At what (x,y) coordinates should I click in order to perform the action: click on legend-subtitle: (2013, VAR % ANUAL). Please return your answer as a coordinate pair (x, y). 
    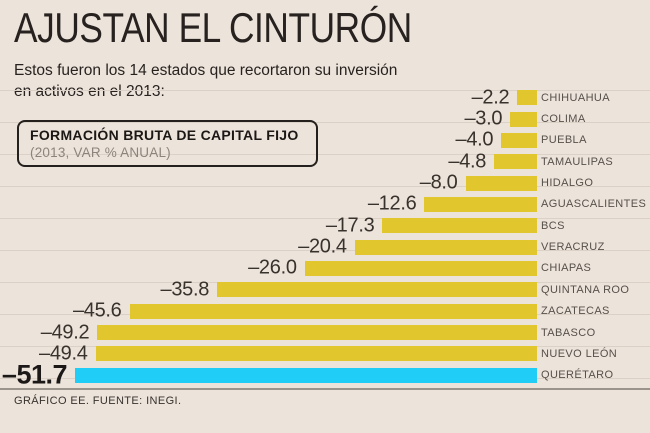
    Looking at the image, I should click on (100, 152).